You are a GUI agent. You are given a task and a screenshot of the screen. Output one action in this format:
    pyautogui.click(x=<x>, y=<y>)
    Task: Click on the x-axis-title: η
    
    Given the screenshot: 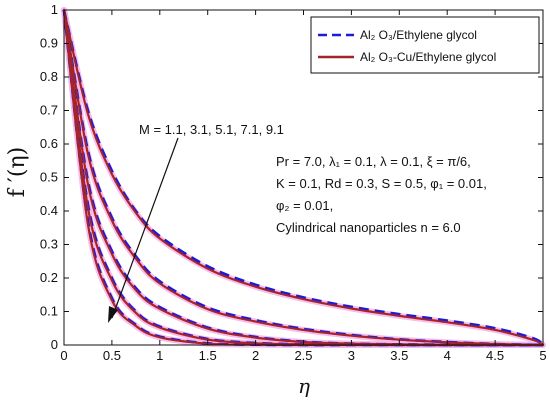 What is the action you would take?
    pyautogui.click(x=304, y=386)
    